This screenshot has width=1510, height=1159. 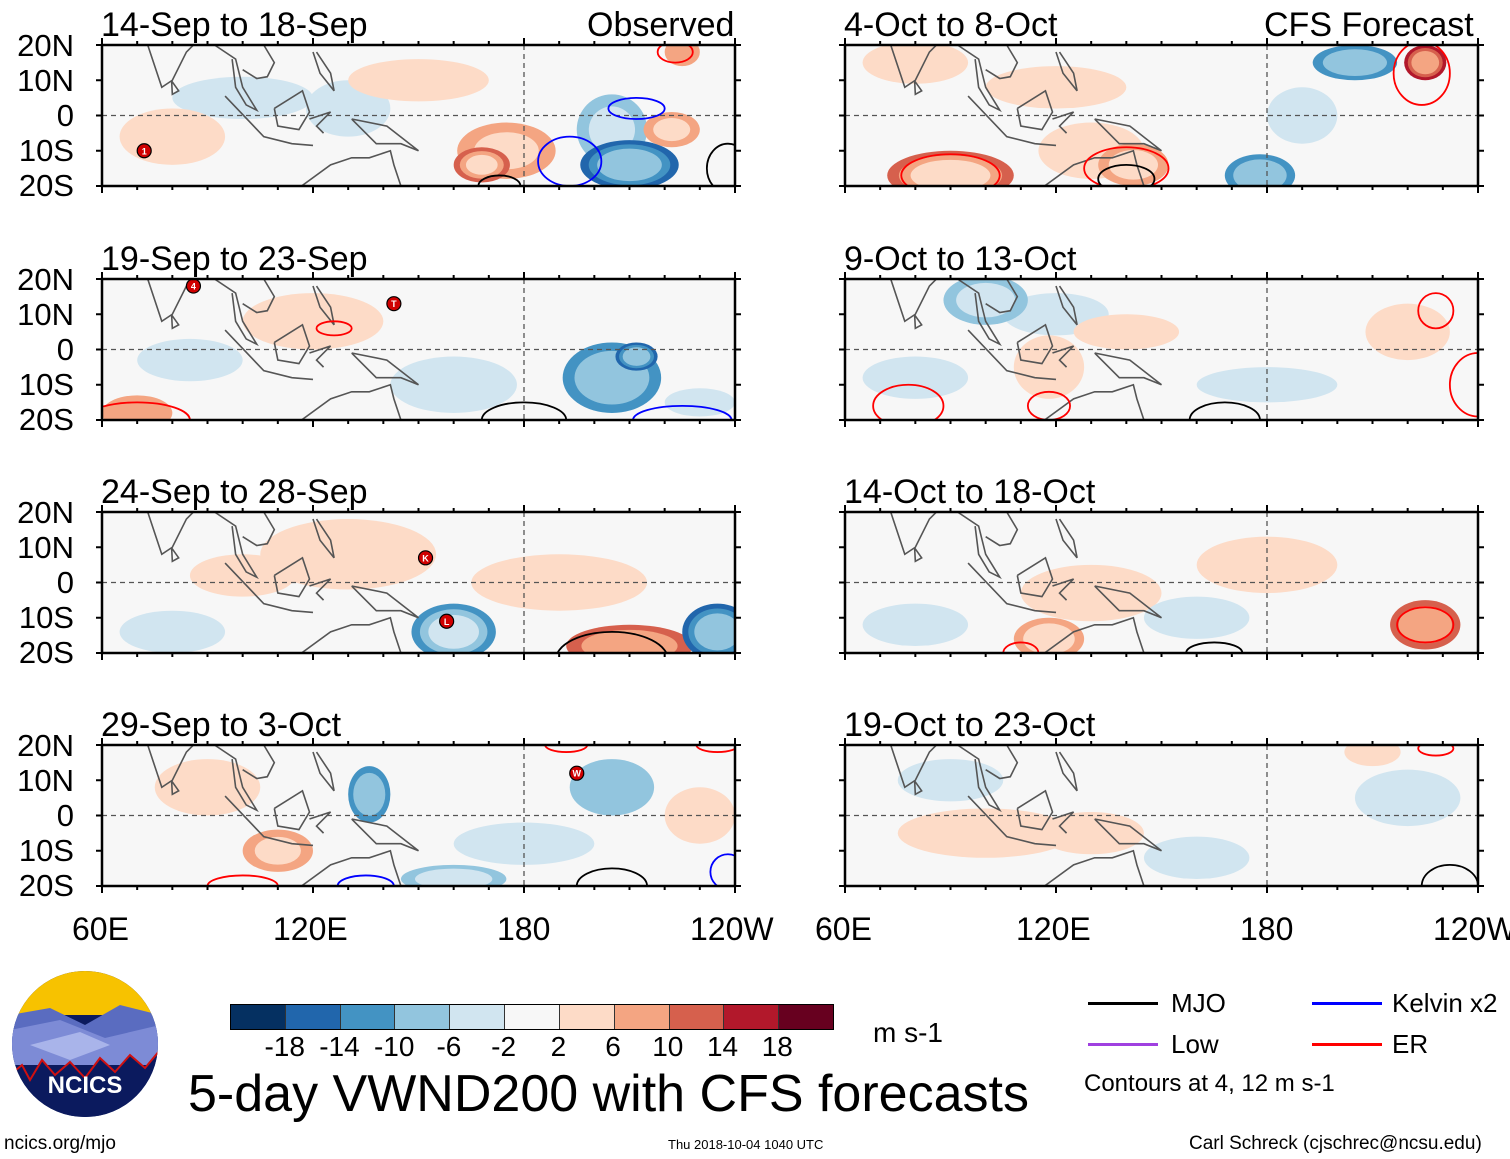 What do you see at coordinates (1053, 929) in the screenshot?
I see `lon-label: 120E` at bounding box center [1053, 929].